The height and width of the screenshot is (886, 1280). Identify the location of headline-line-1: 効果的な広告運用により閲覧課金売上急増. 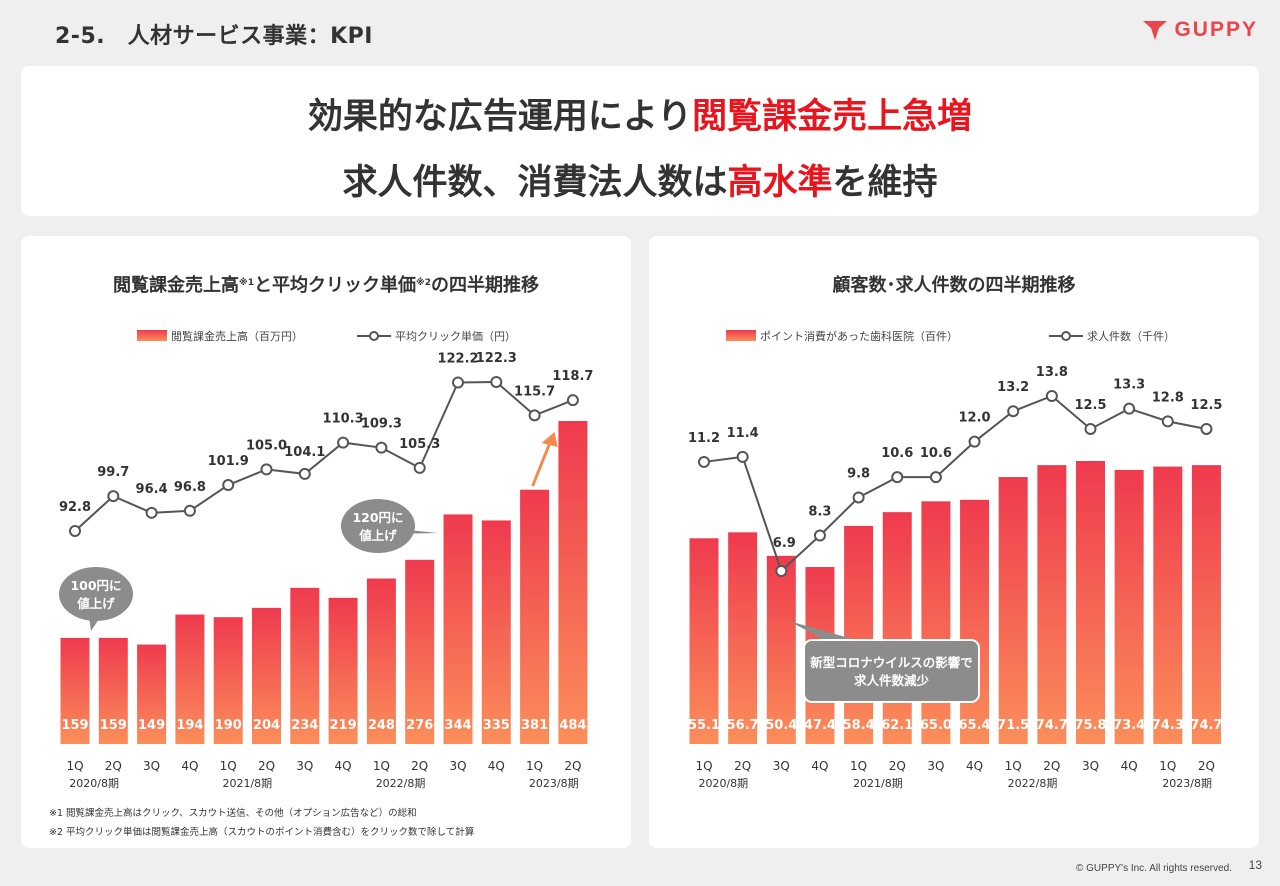
(640, 113).